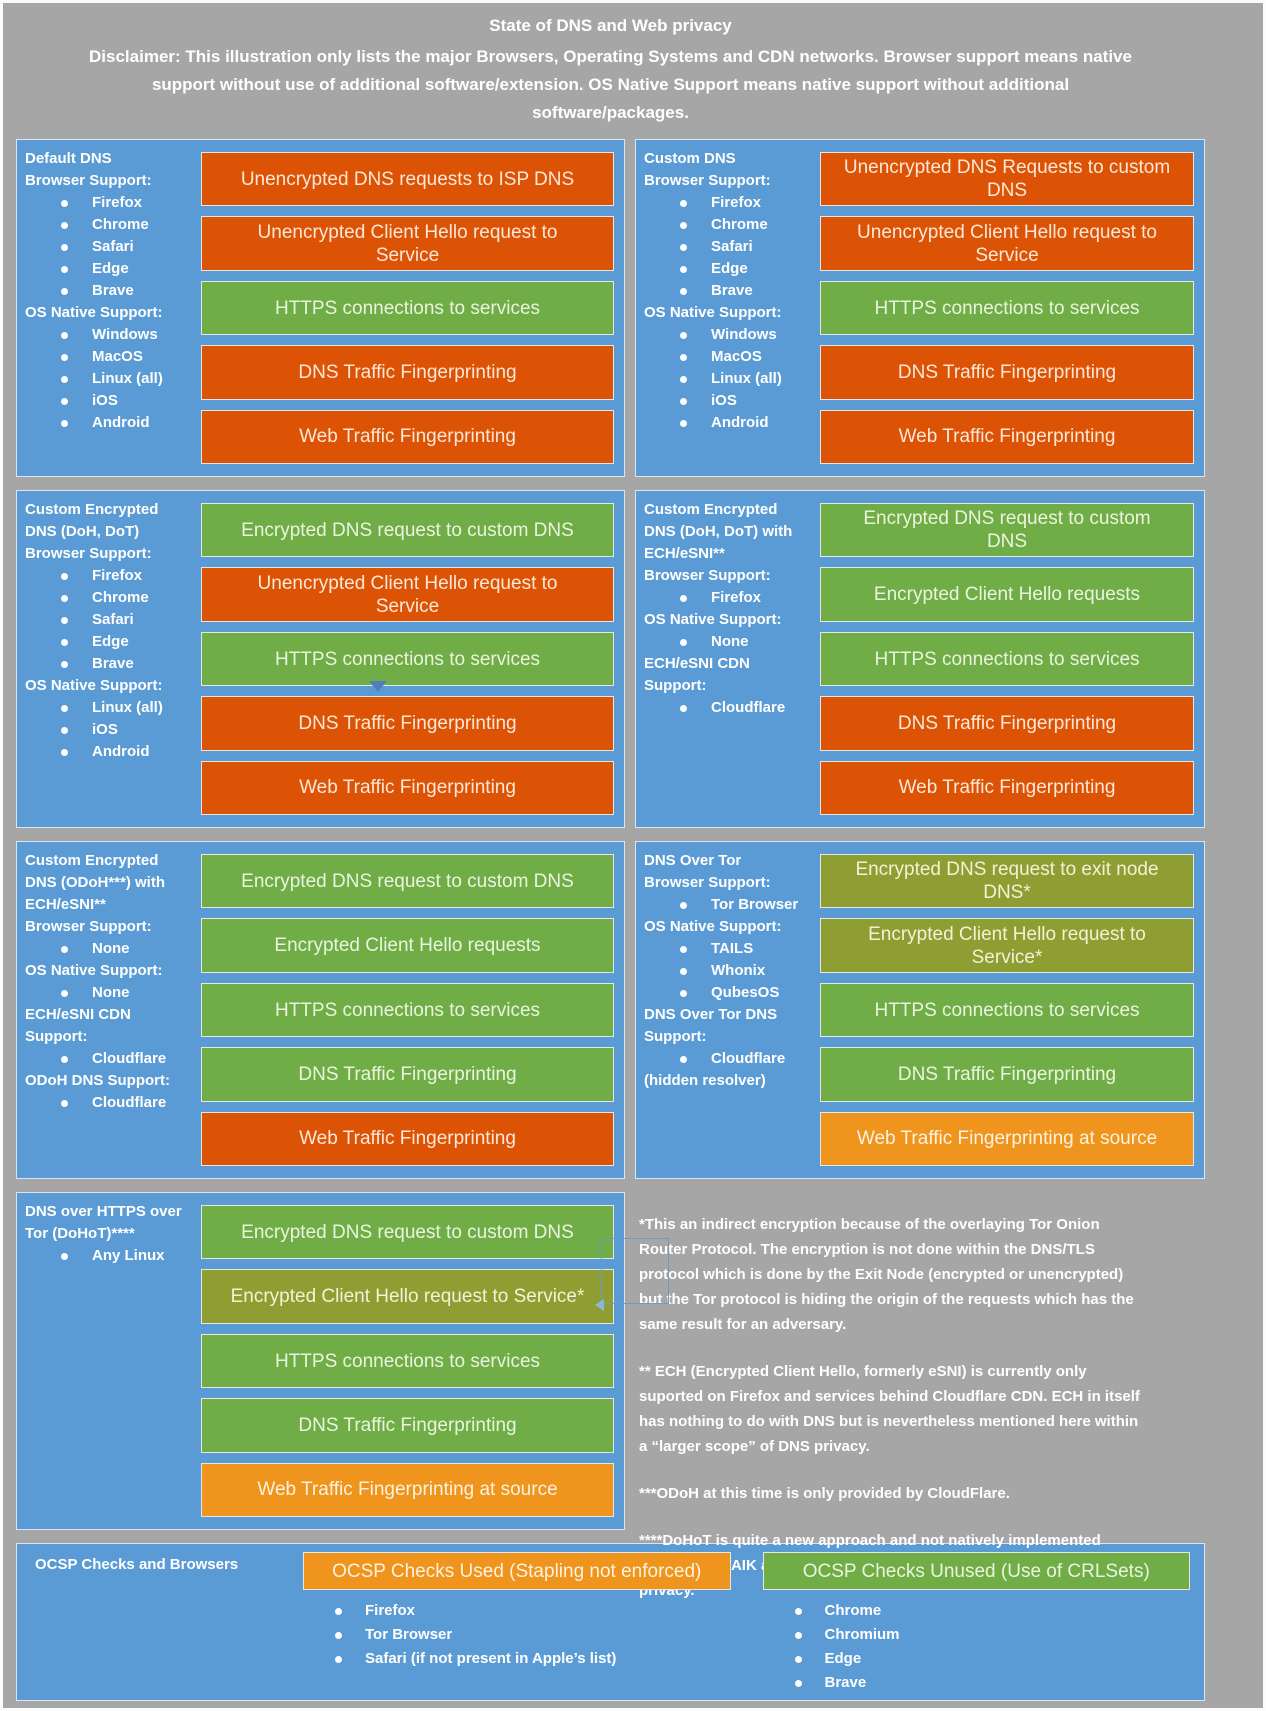 This screenshot has width=1266, height=1711. I want to click on panel-title: Default DNS, so click(68, 158).